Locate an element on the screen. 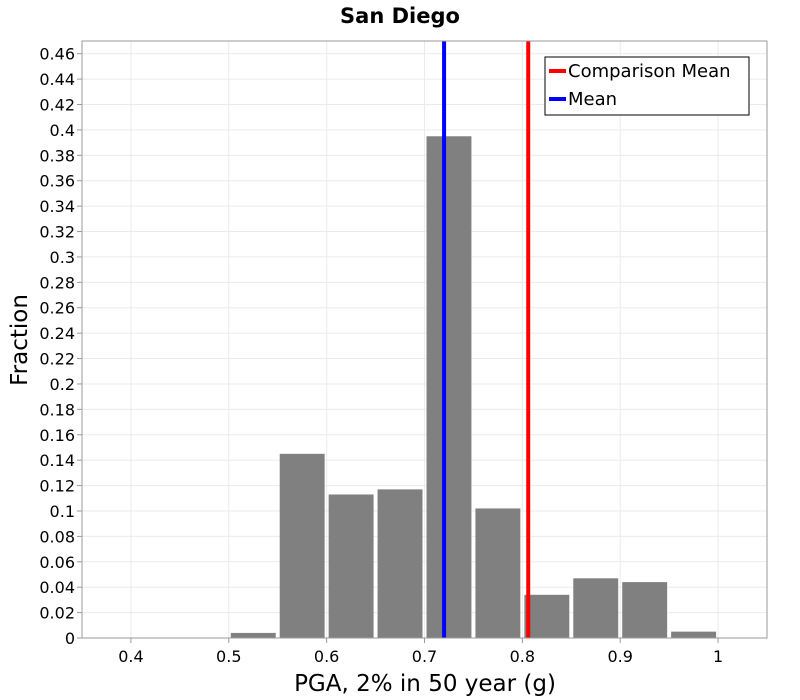  y-tick-label: 0.46 is located at coordinates (57, 54).